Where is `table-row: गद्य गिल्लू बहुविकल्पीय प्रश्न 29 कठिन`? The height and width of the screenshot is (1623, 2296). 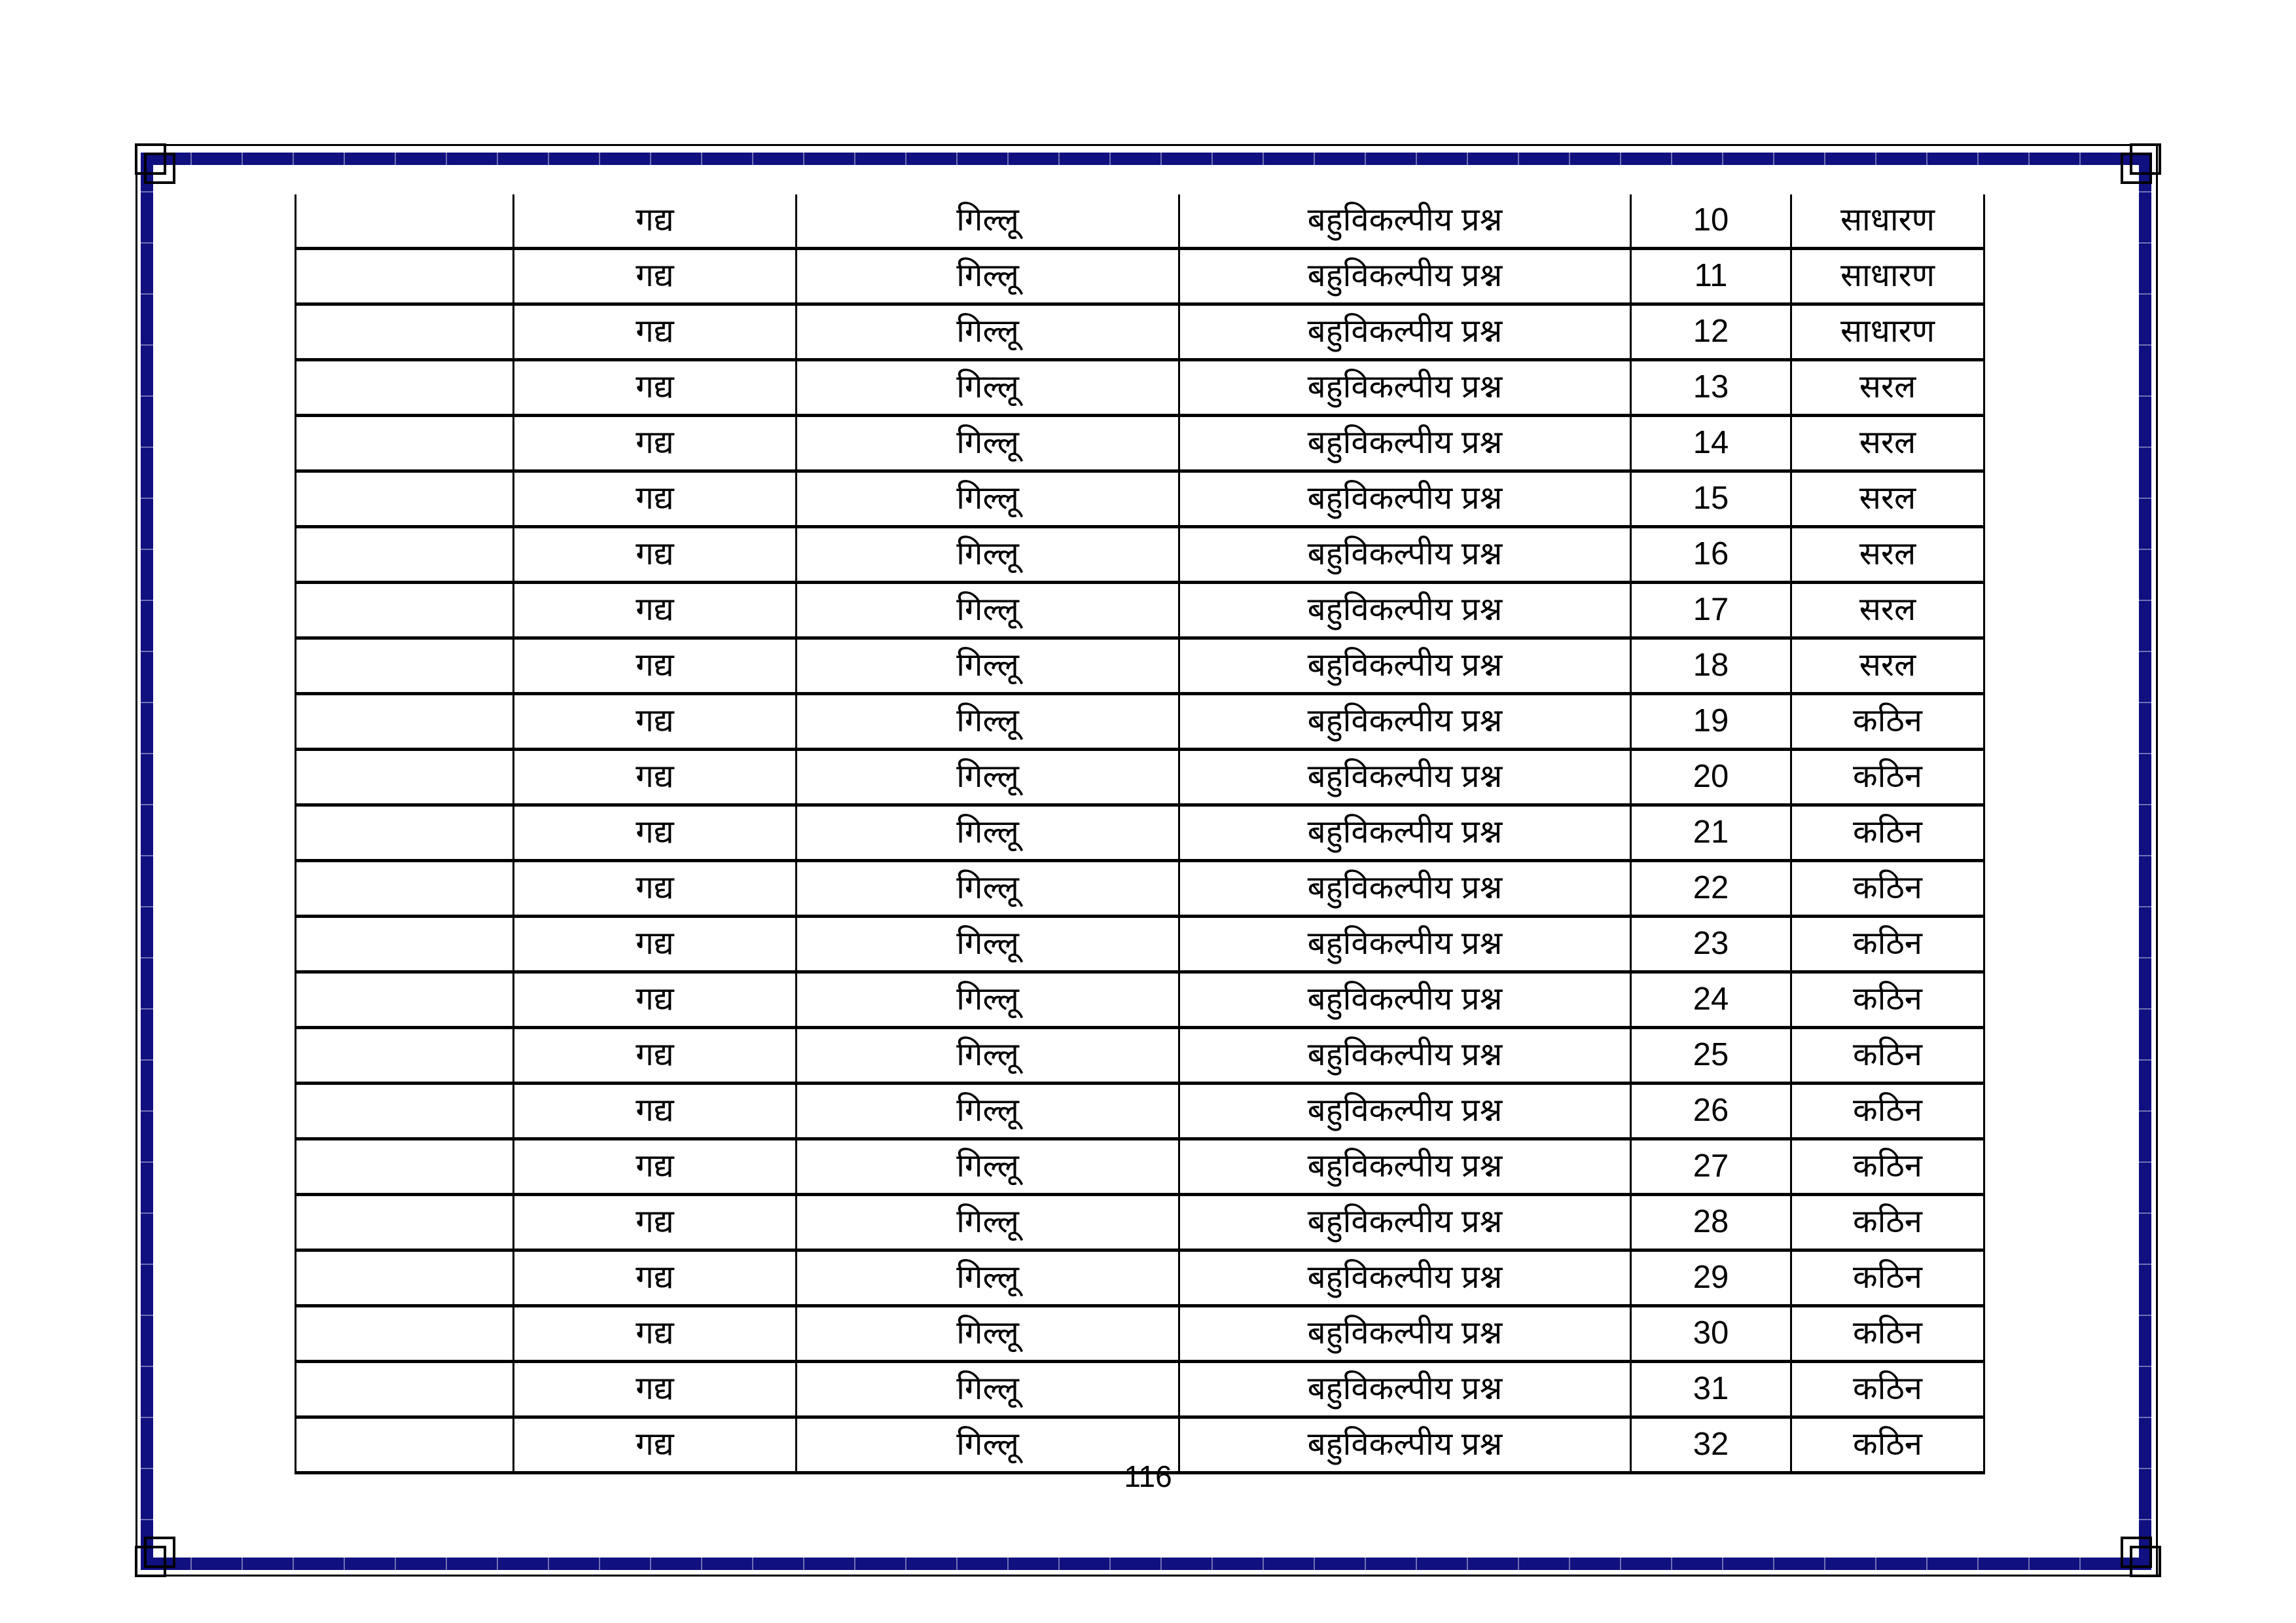
table-row: गद्य गिल्लू बहुविकल्पीय प्रश्न 29 कठिन is located at coordinates (1140, 1278).